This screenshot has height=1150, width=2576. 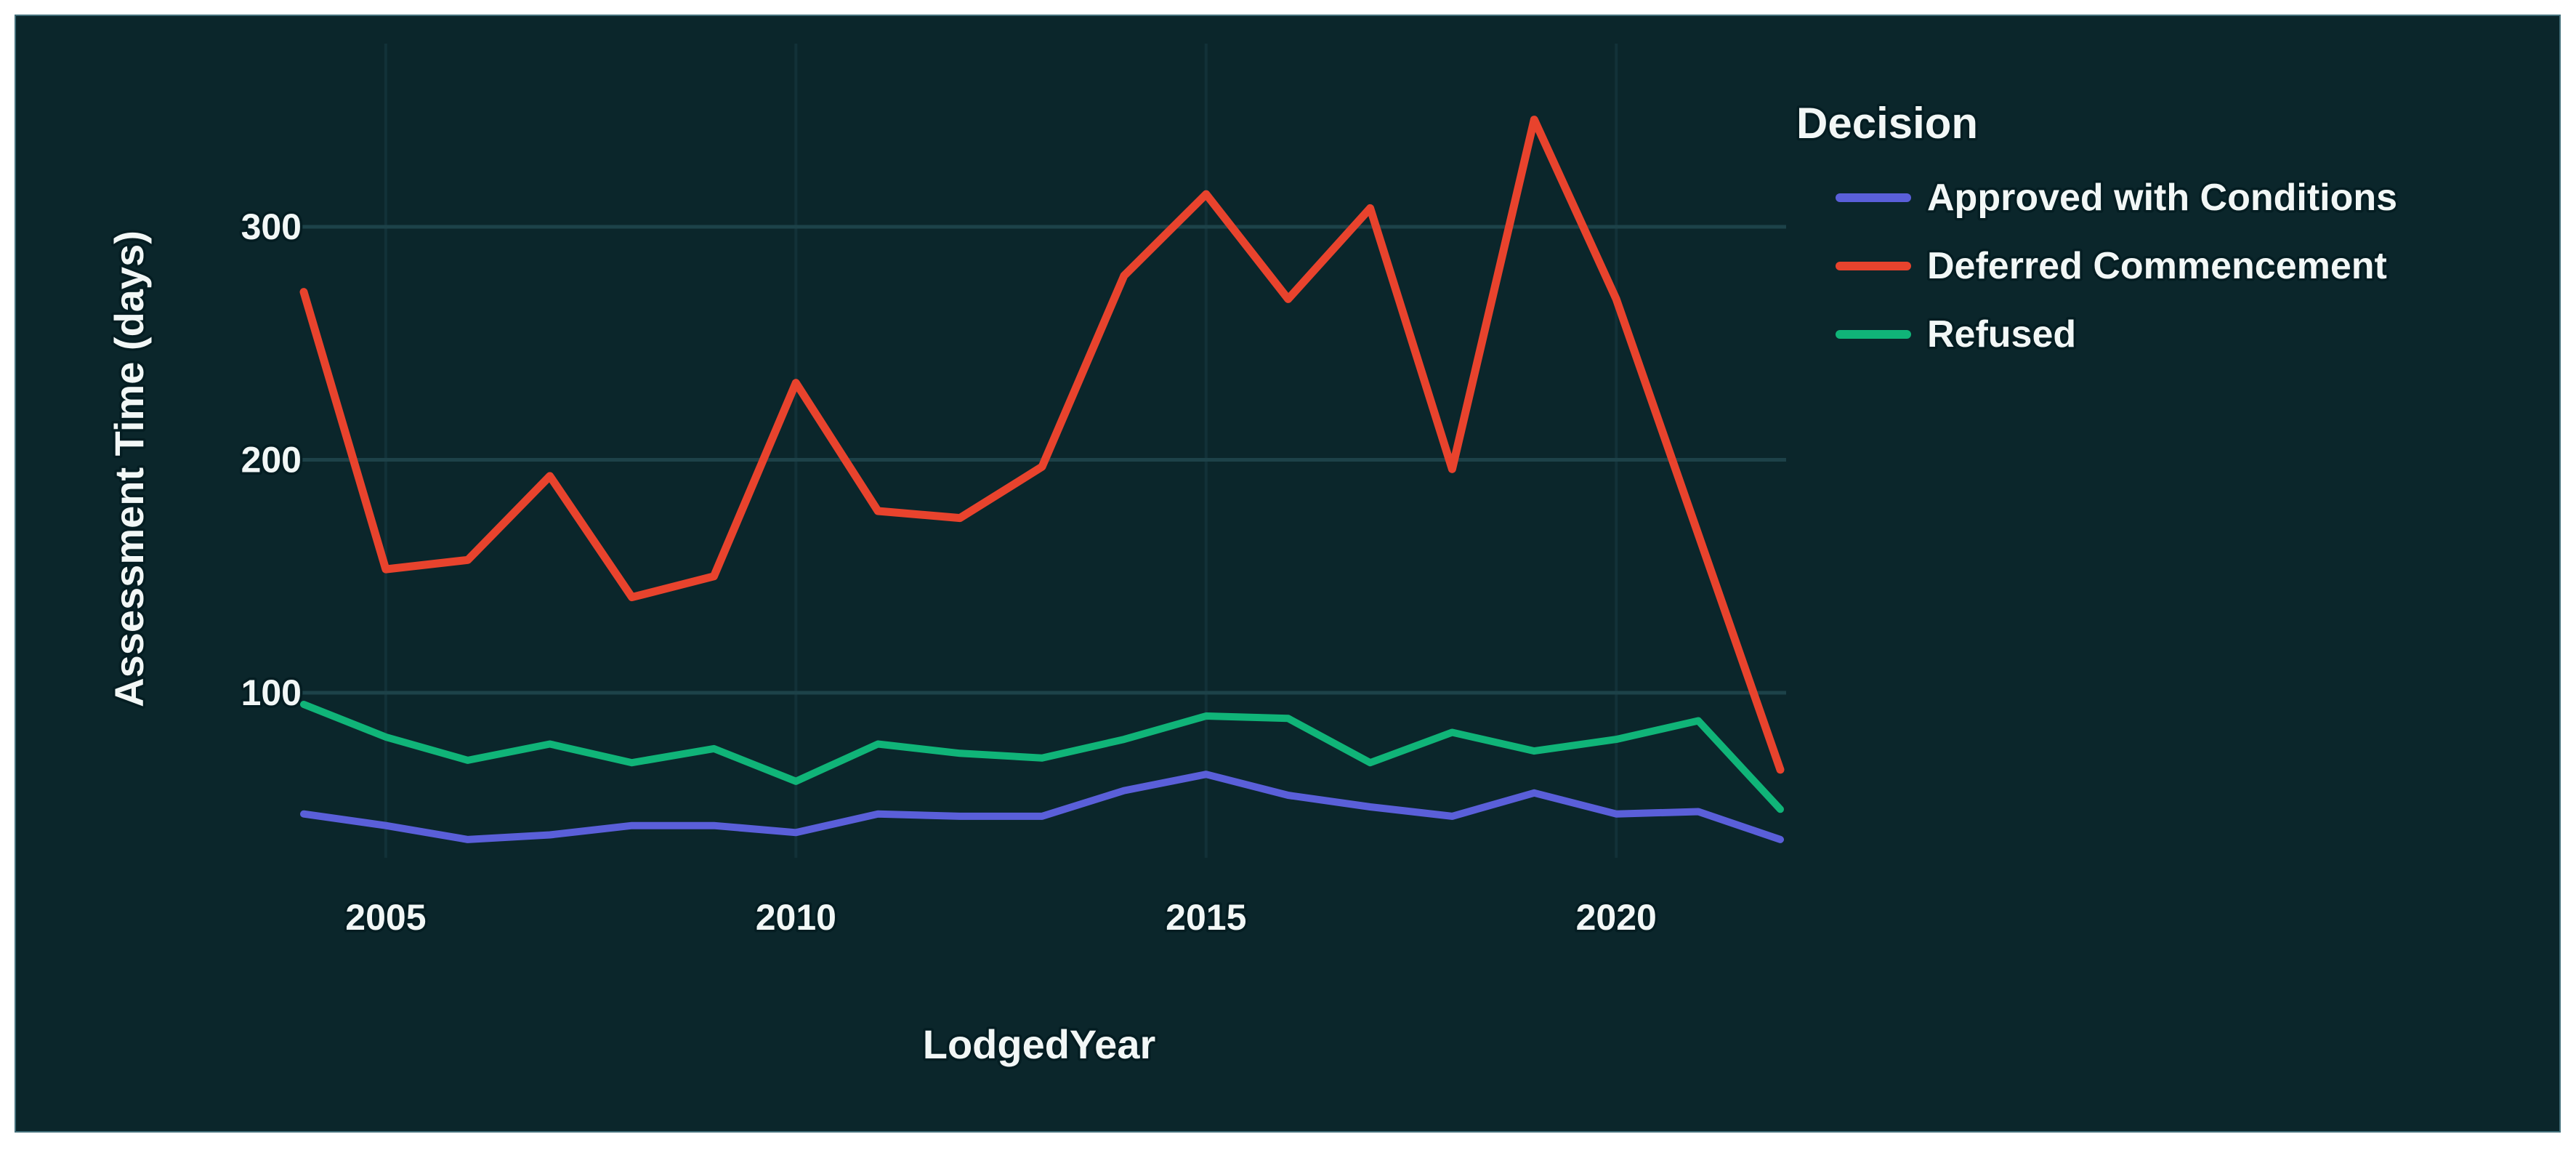 I want to click on x-tick-2010: 2010, so click(x=796, y=917).